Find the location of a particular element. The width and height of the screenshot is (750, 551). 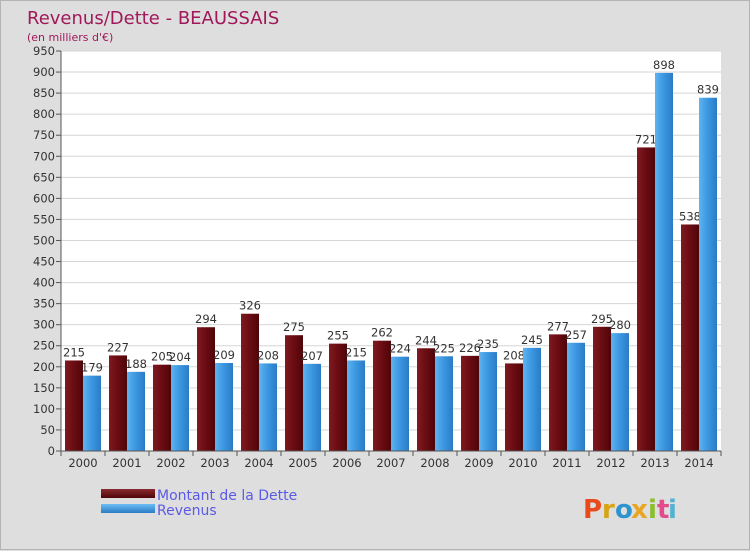

chart-subtitle: (en milliers d'€) is located at coordinates (70, 37).